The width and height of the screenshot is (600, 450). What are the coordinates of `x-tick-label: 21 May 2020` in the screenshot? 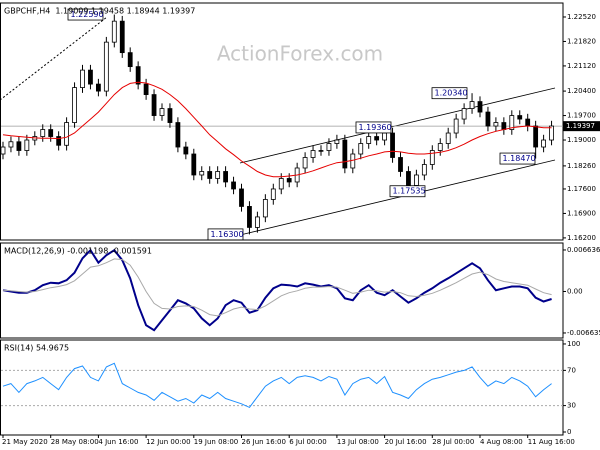 It's located at (25, 442).